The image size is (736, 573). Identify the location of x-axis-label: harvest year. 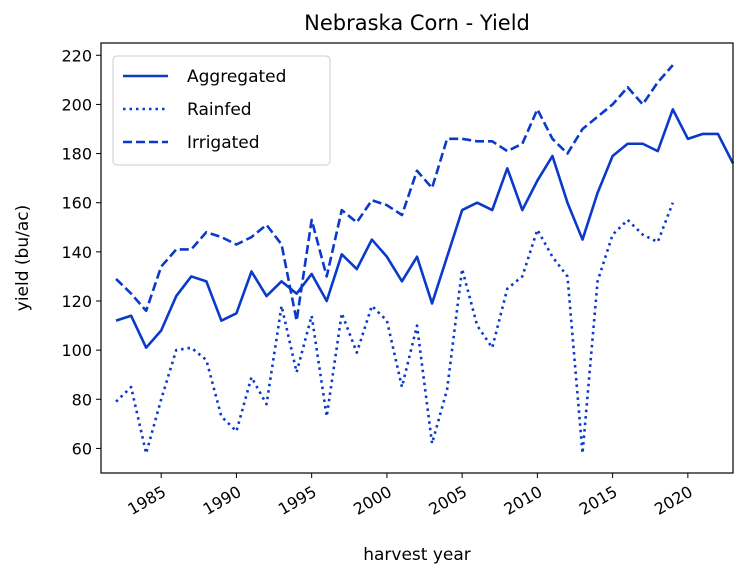
(417, 555).